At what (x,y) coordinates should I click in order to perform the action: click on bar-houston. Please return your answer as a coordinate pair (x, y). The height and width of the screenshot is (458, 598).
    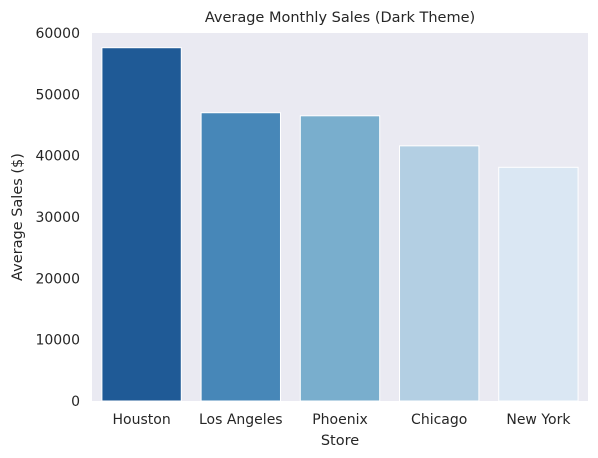
    Looking at the image, I should click on (141, 224).